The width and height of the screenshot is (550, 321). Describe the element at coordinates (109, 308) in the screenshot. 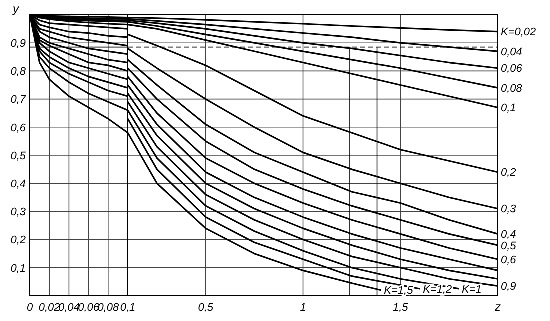

I see `x-tick-label: 0,08` at that location.